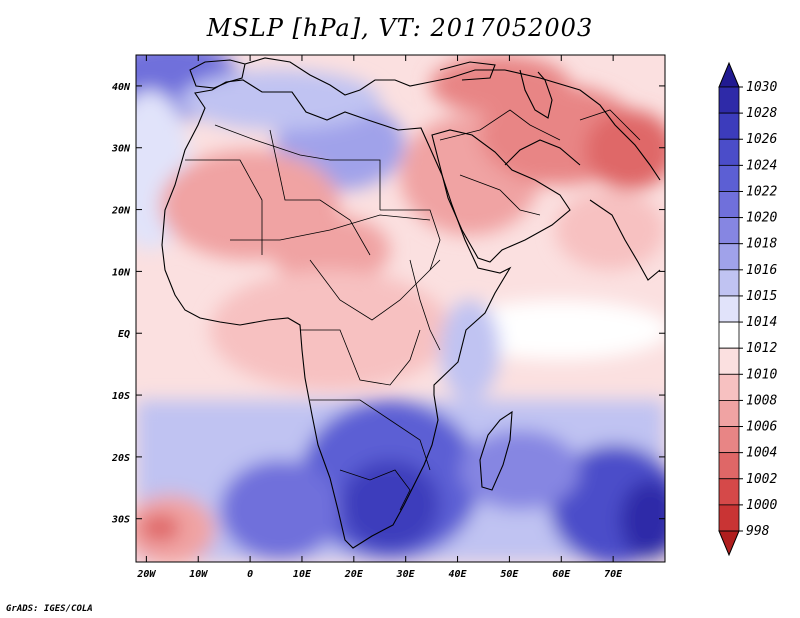 The image size is (800, 618). What do you see at coordinates (354, 574) in the screenshot?
I see `lon-tick-label: 20E` at bounding box center [354, 574].